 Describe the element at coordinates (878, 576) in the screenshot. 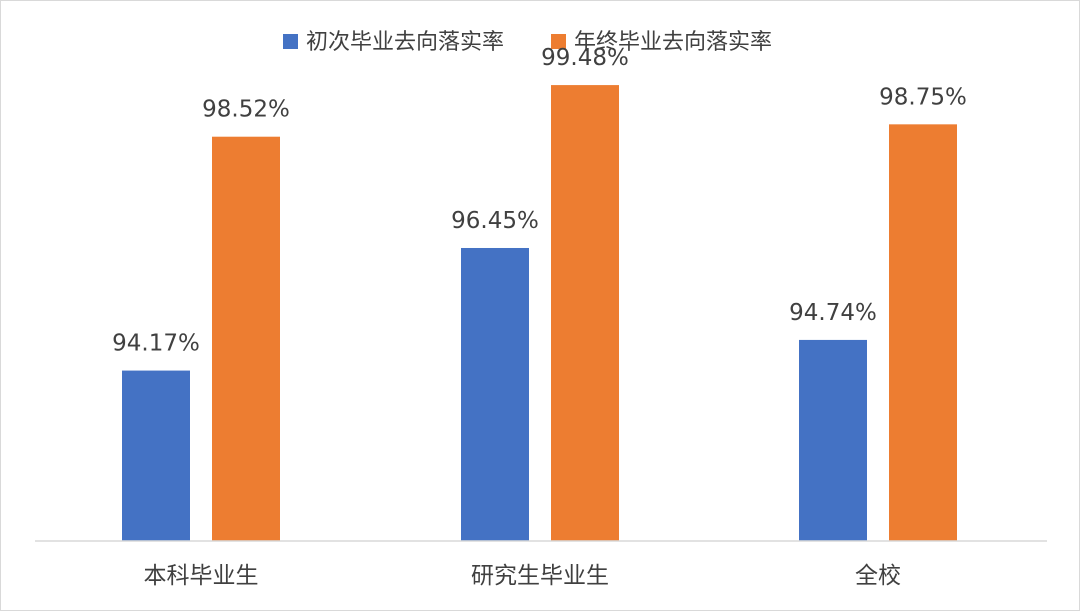

I see `category-label-2: 全校` at that location.